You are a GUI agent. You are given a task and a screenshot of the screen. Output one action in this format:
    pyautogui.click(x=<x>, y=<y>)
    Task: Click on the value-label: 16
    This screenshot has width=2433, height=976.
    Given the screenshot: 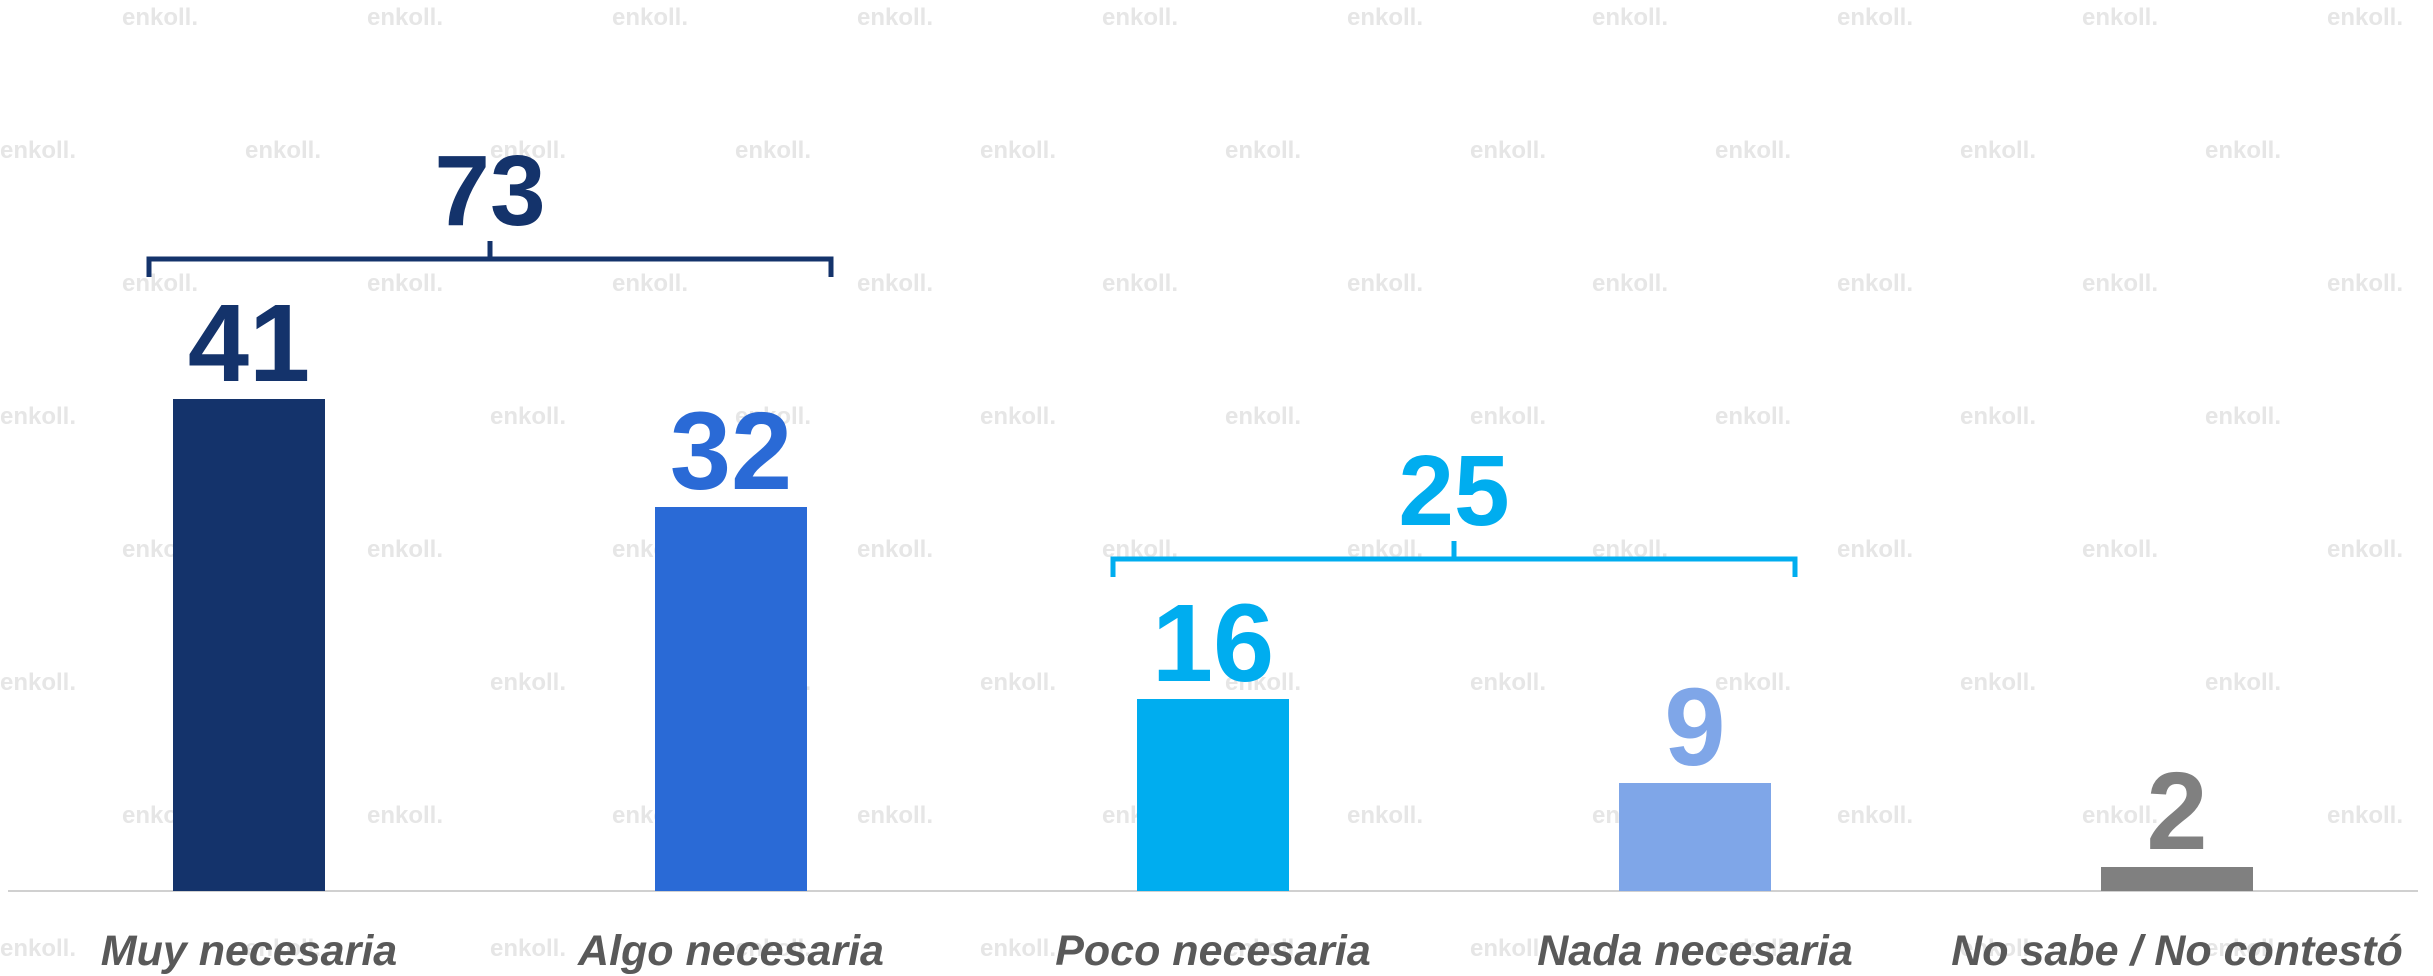 What is the action you would take?
    pyautogui.click(x=1213, y=643)
    